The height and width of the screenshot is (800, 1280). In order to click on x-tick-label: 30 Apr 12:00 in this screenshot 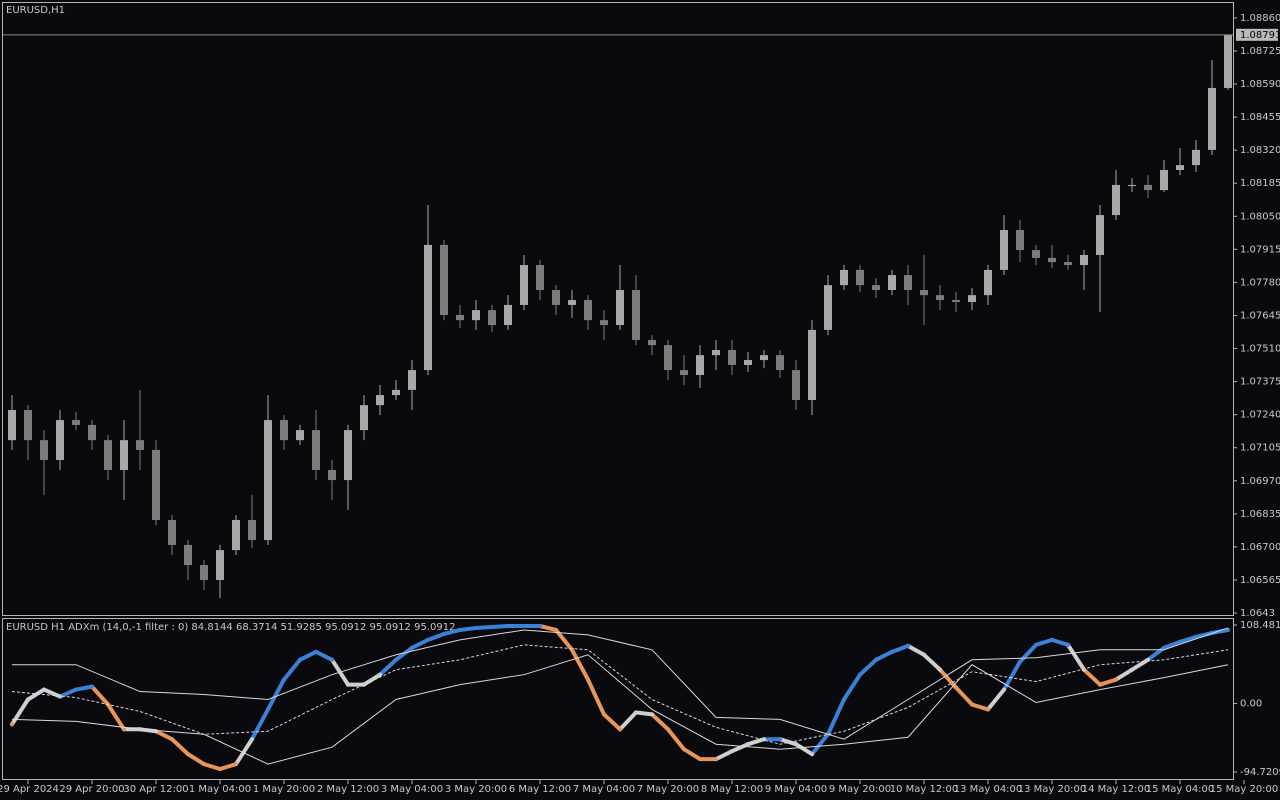, I will do `click(155, 789)`.